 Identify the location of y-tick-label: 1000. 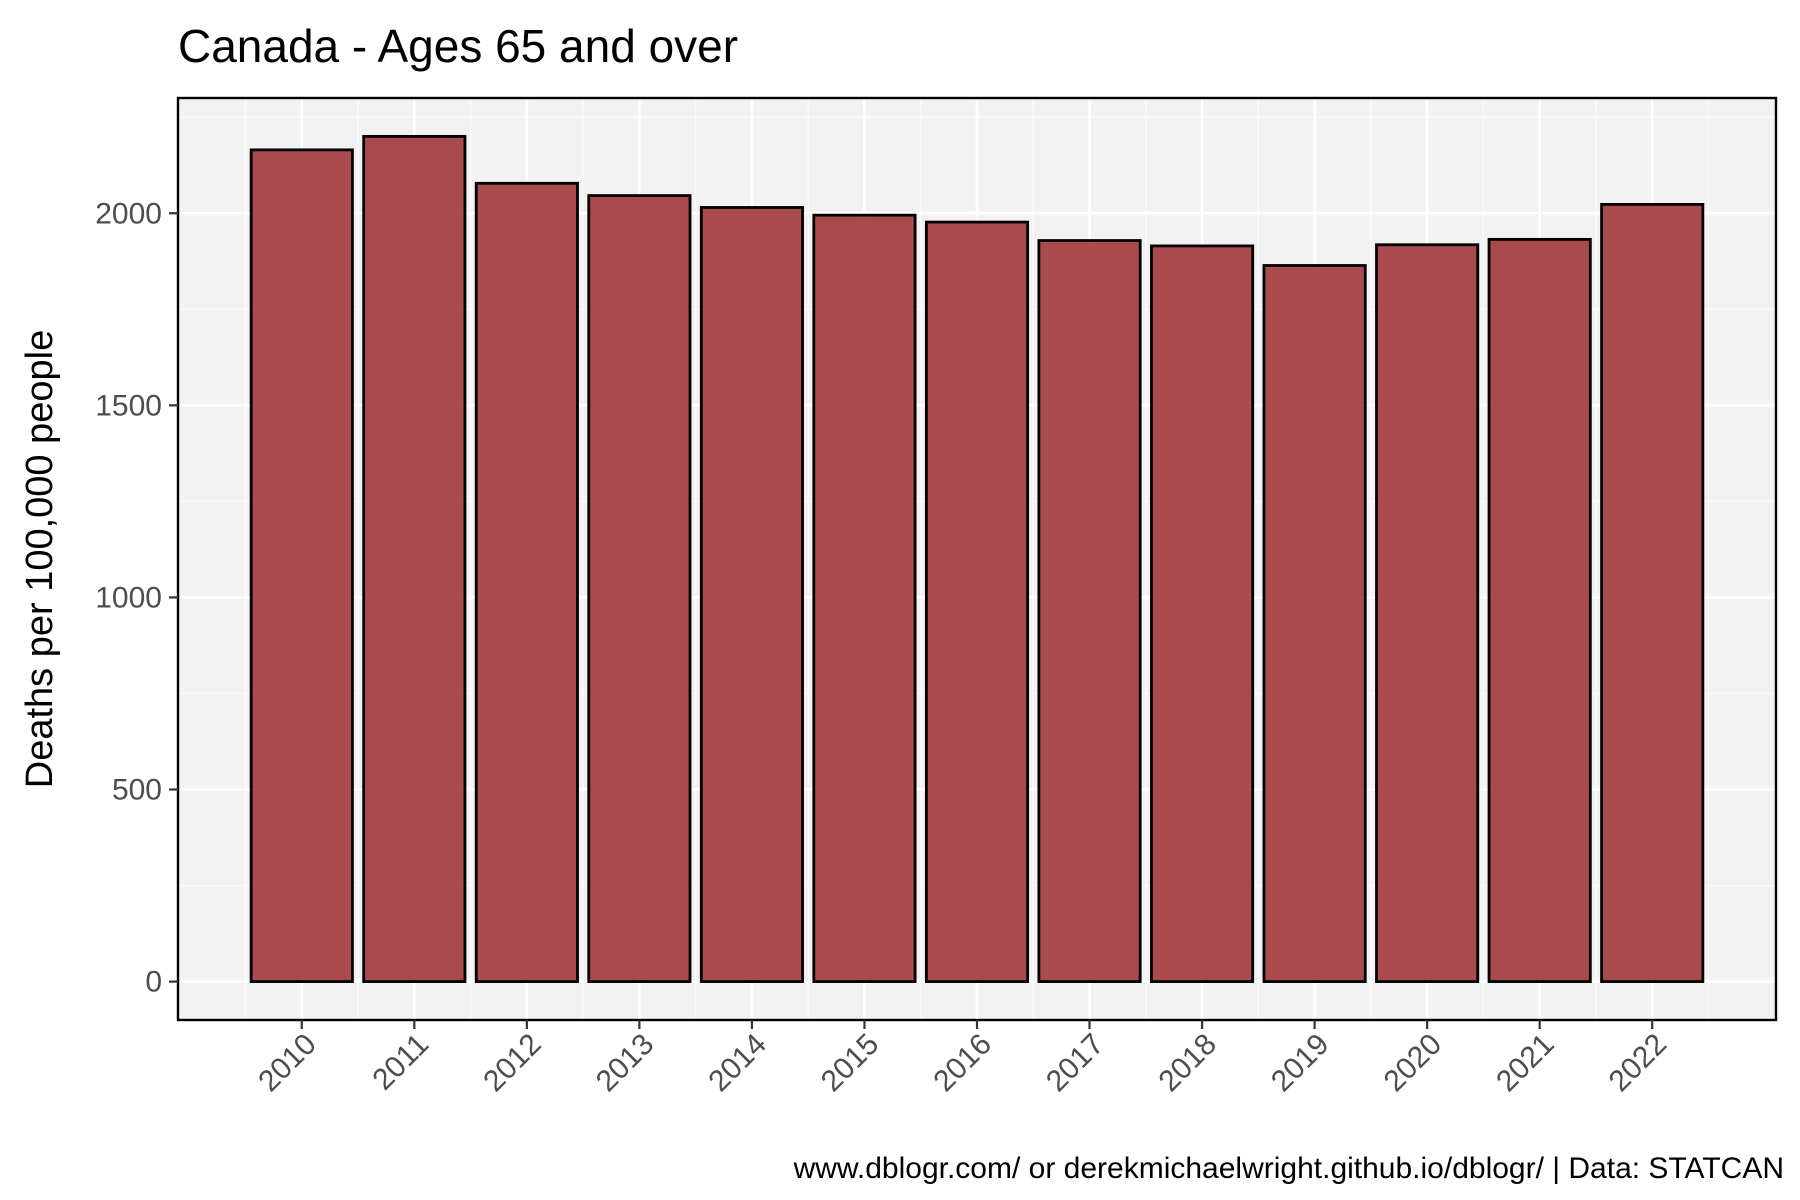
(128, 597).